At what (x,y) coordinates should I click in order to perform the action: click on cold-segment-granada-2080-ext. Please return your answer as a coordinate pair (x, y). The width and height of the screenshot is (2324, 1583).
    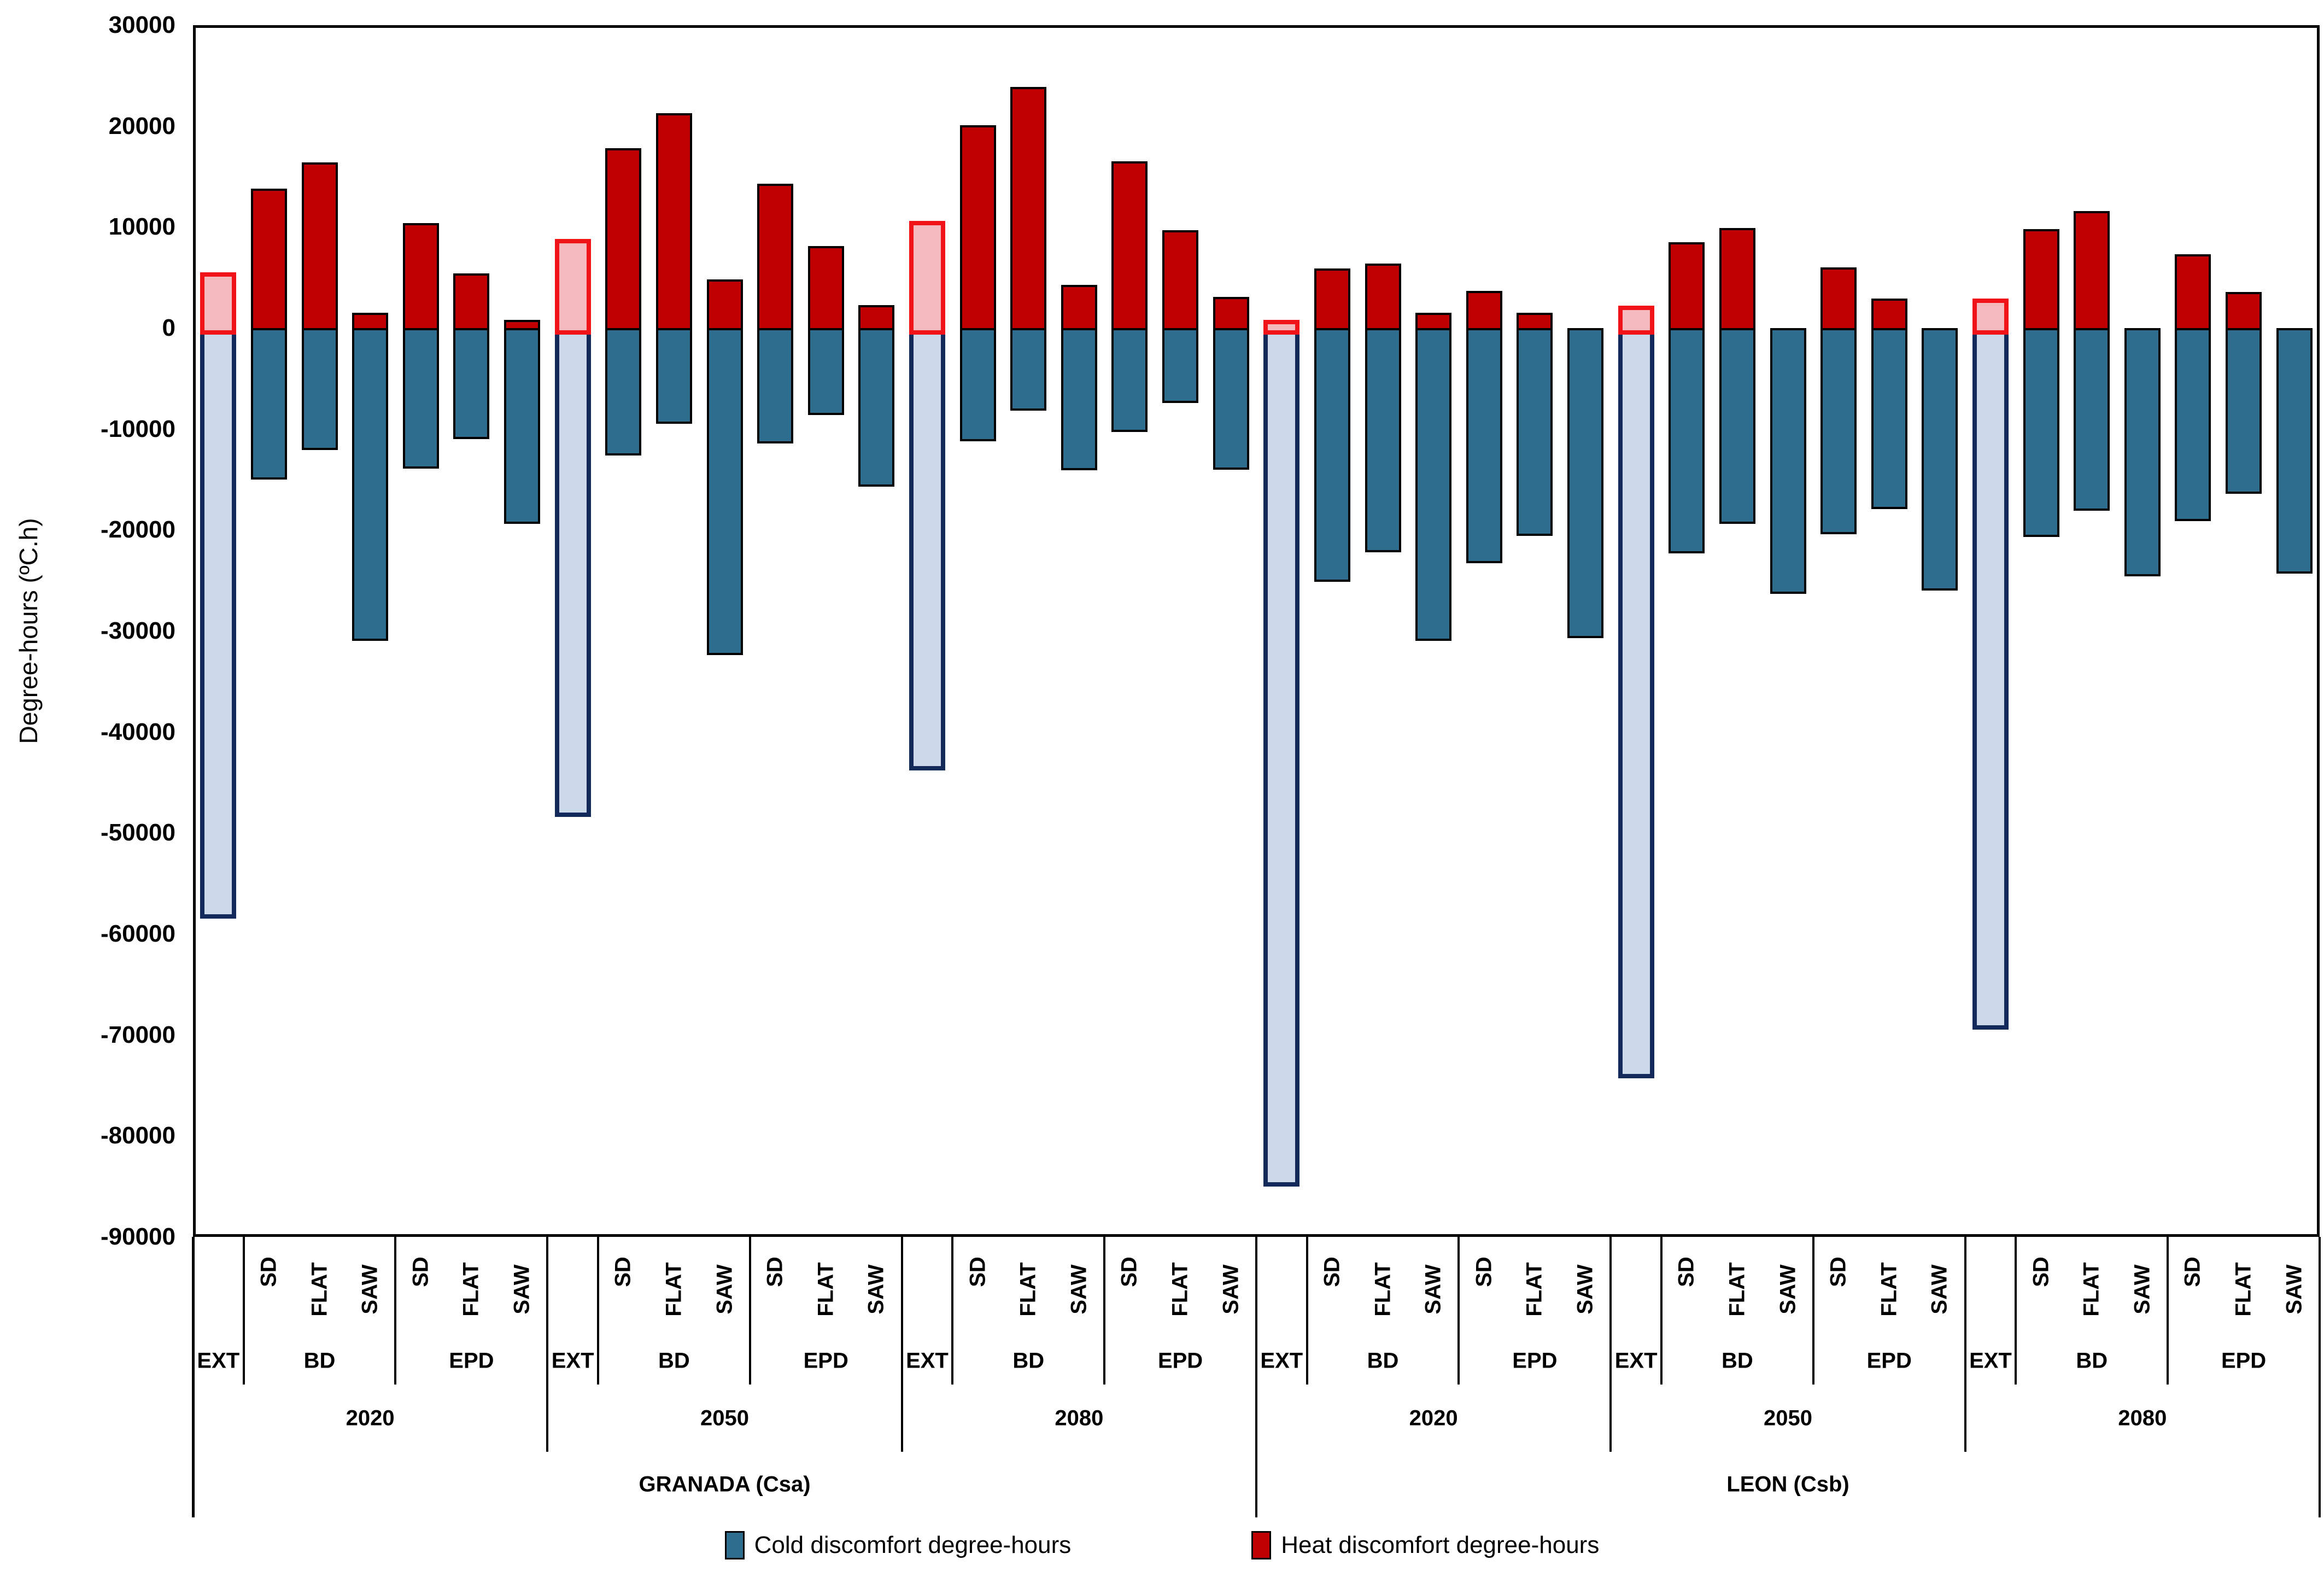
    Looking at the image, I should click on (927, 549).